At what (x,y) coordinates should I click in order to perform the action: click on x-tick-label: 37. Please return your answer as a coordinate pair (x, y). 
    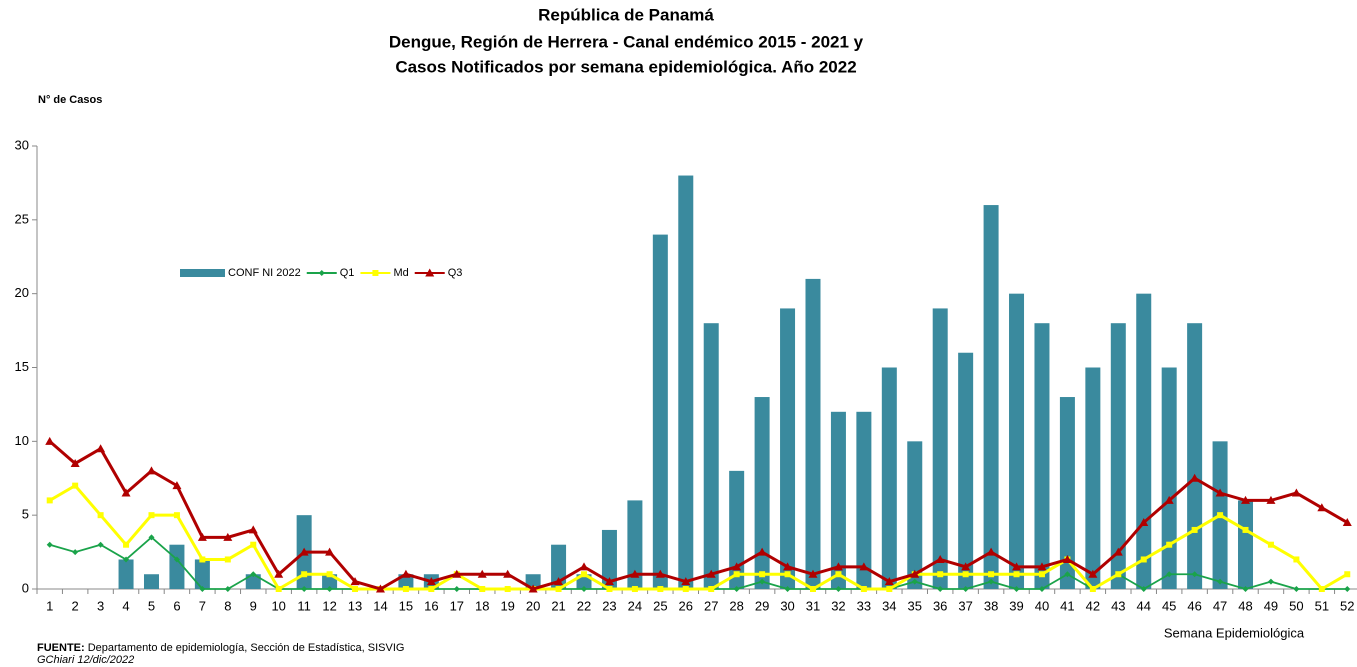
    Looking at the image, I should click on (965, 605).